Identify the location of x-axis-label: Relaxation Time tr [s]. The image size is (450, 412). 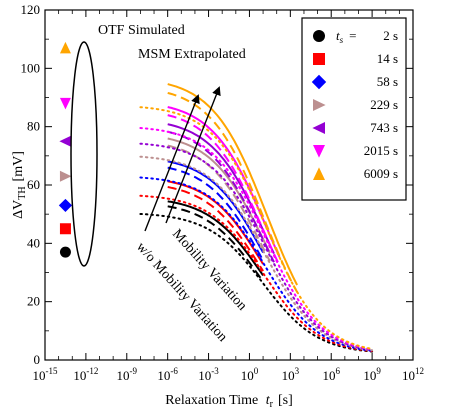
(228, 401).